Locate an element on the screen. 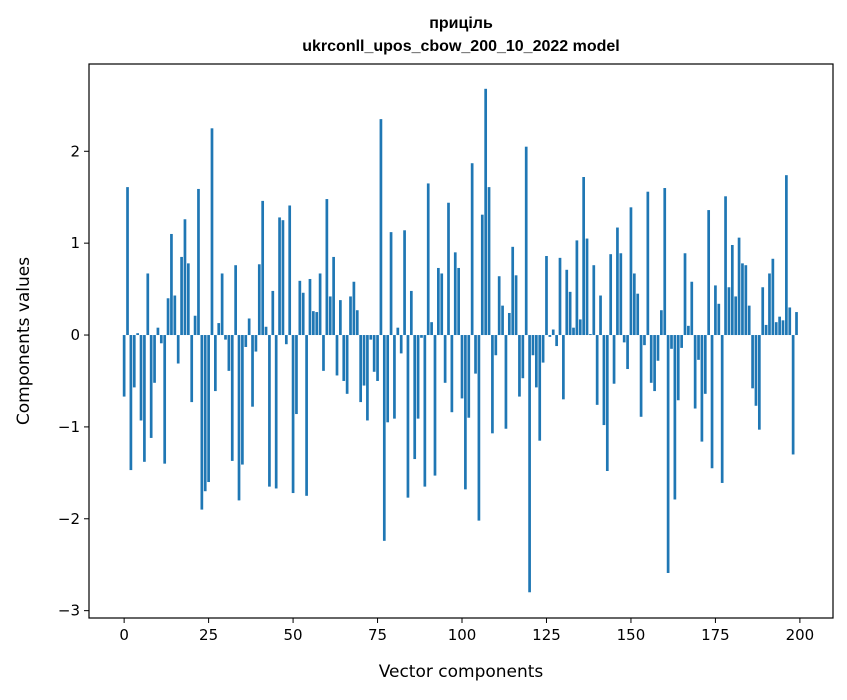 Image resolution: width=847 pixels, height=700 pixels. x-tick-label: 200 is located at coordinates (800, 635).